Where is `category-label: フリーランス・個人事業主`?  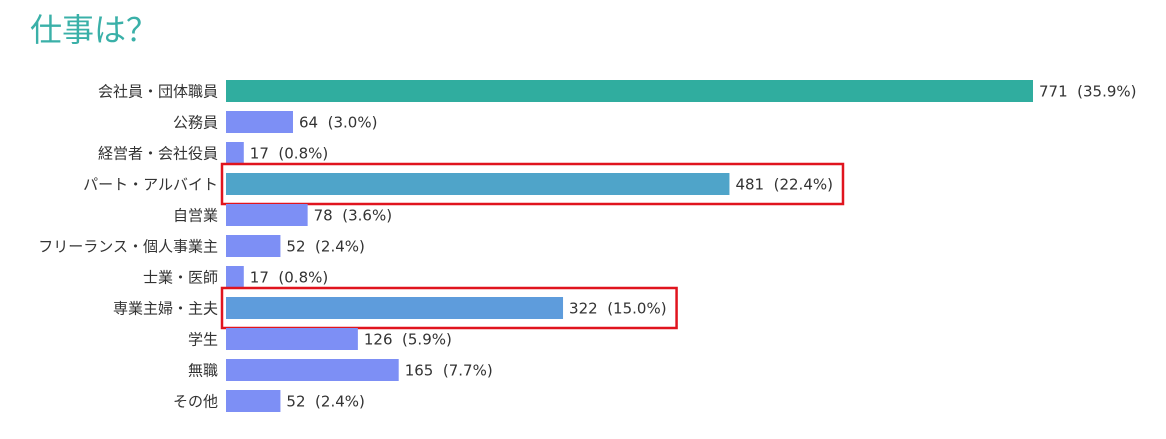 category-label: フリーランス・個人事業主 is located at coordinates (128, 247).